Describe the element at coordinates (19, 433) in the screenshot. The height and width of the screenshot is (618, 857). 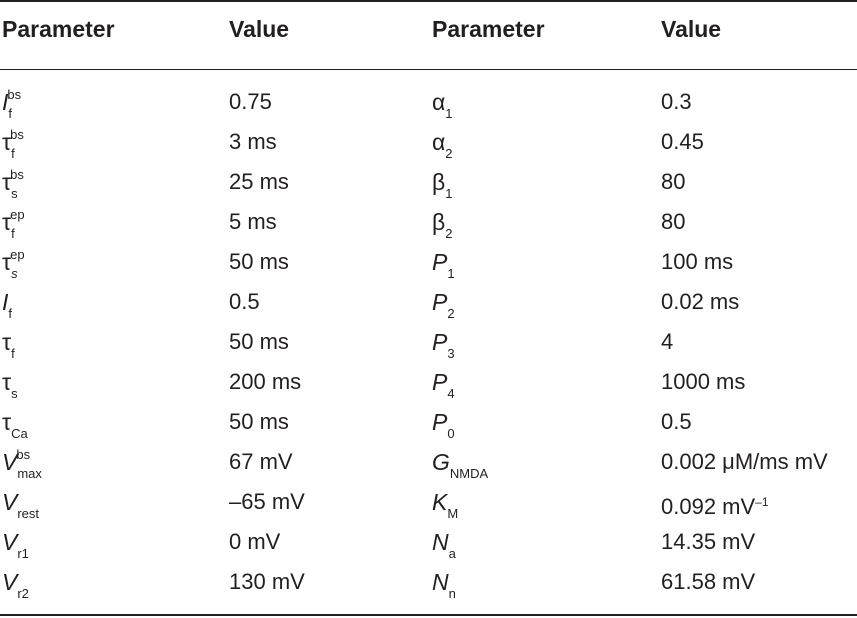
I see `symbol-subscript: Ca` at that location.